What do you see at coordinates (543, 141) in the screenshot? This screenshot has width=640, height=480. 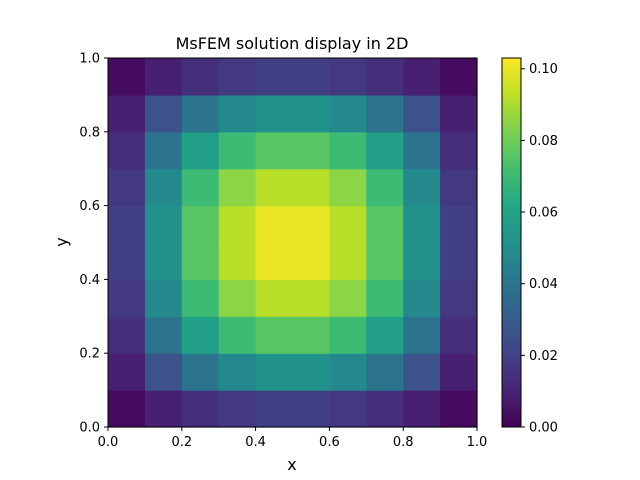 I see `colorbar-tick-label: 0.08` at bounding box center [543, 141].